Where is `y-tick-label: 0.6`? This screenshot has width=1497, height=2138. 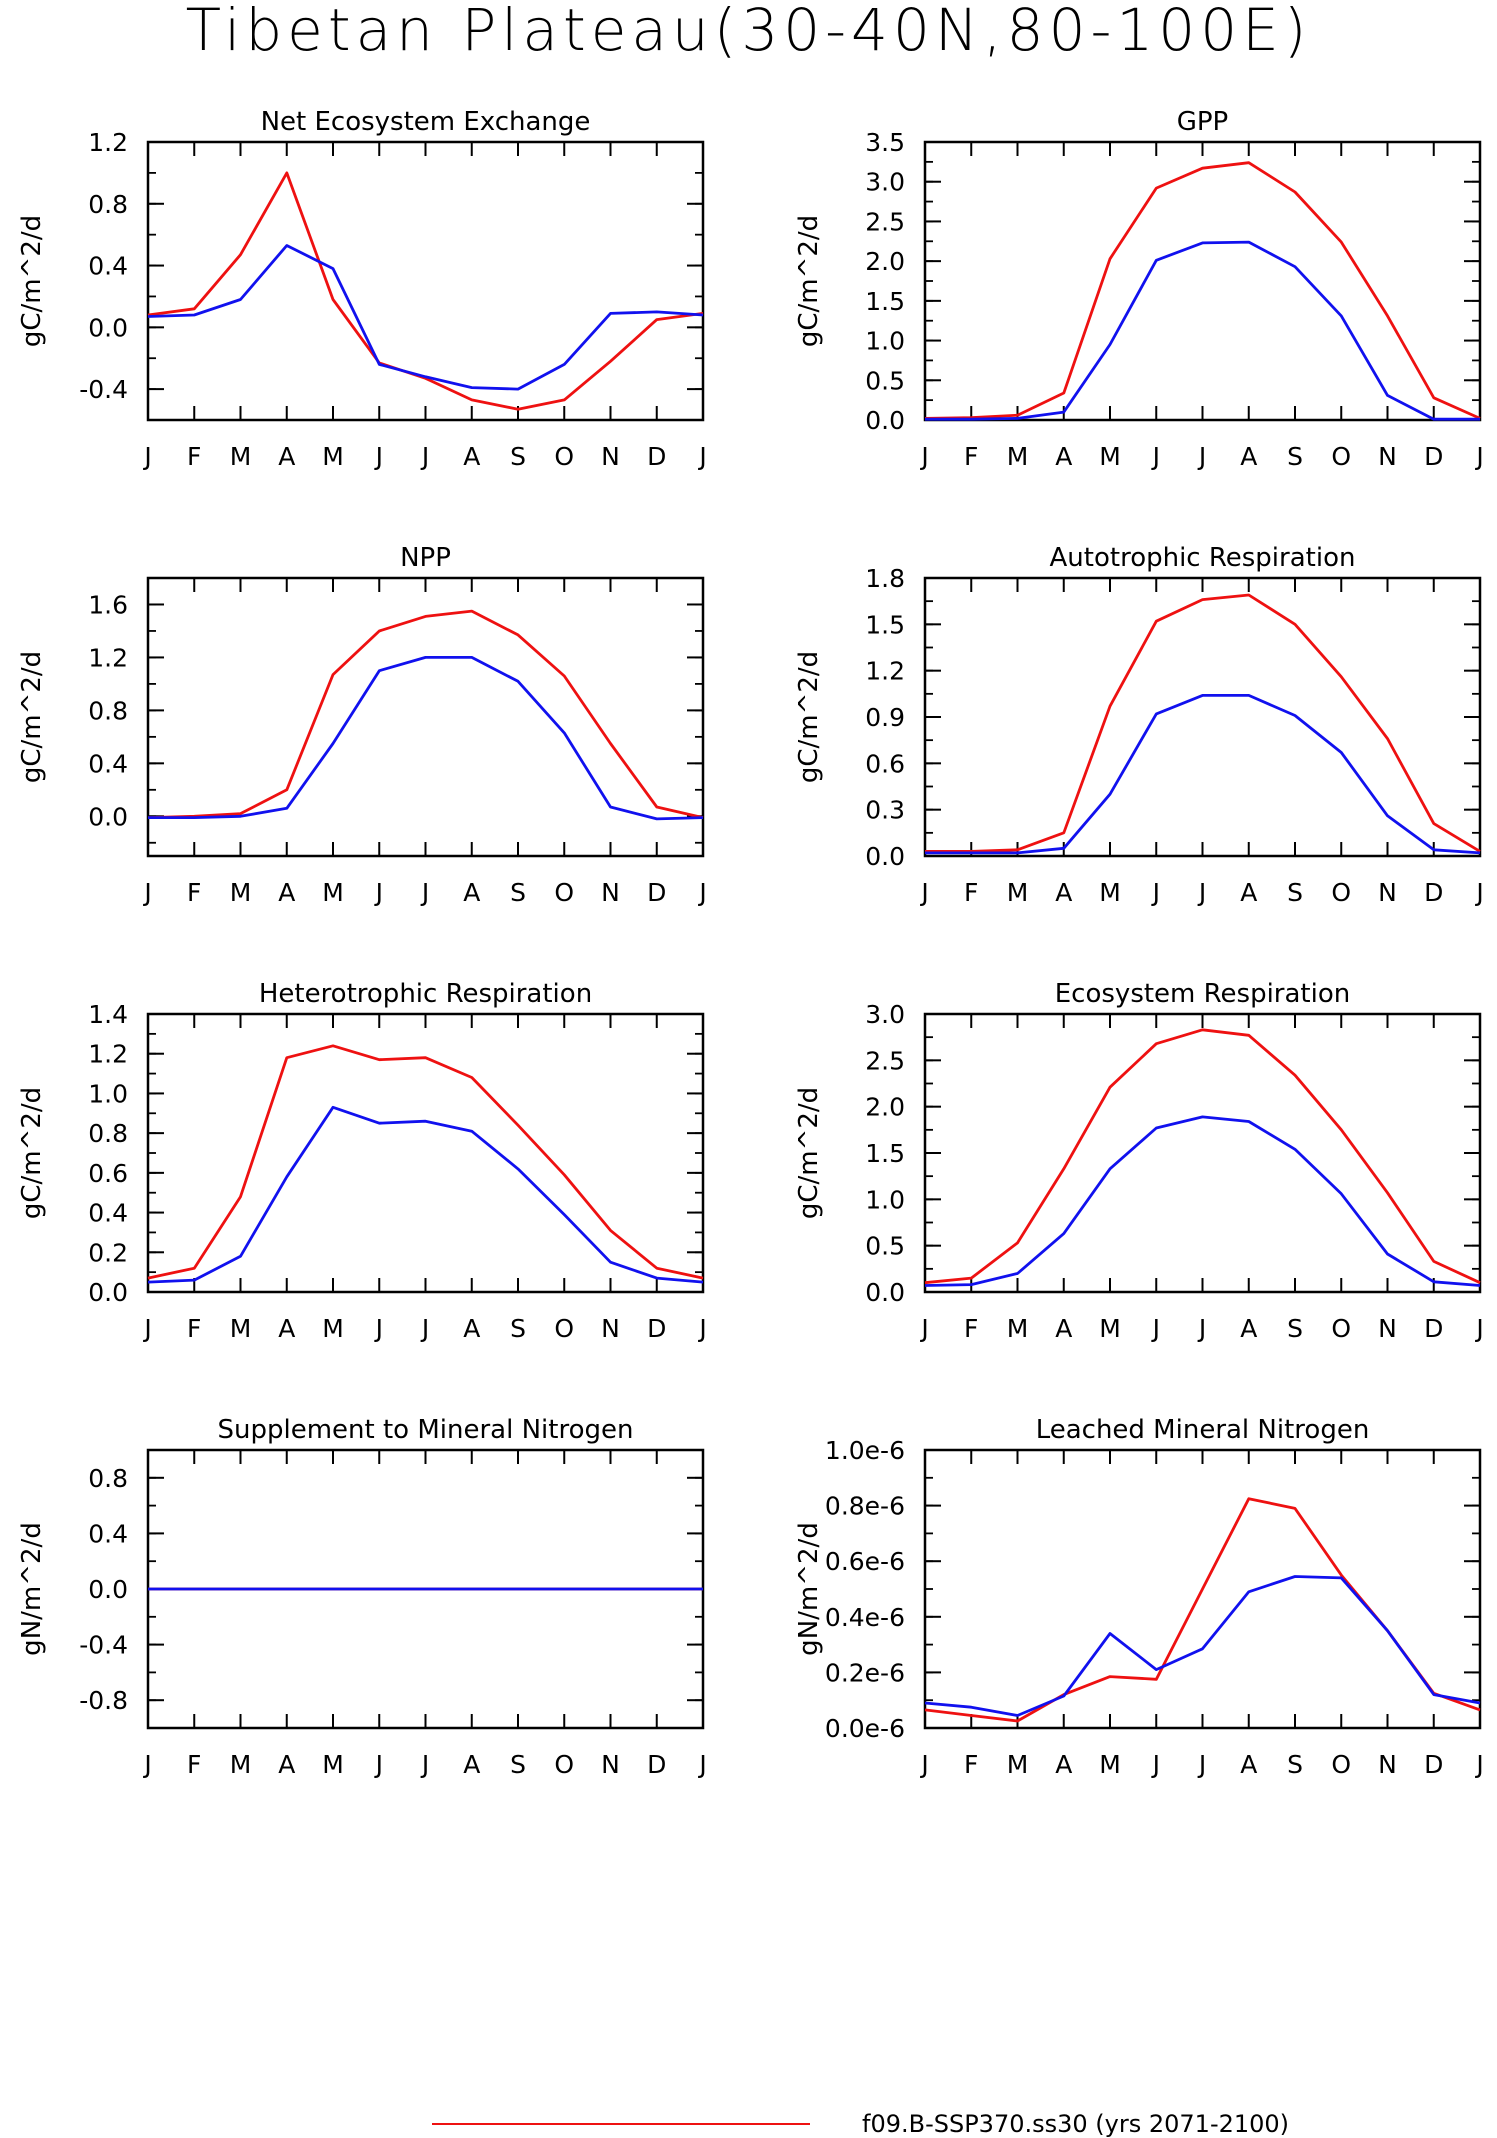
y-tick-label: 0.6 is located at coordinates (885, 763).